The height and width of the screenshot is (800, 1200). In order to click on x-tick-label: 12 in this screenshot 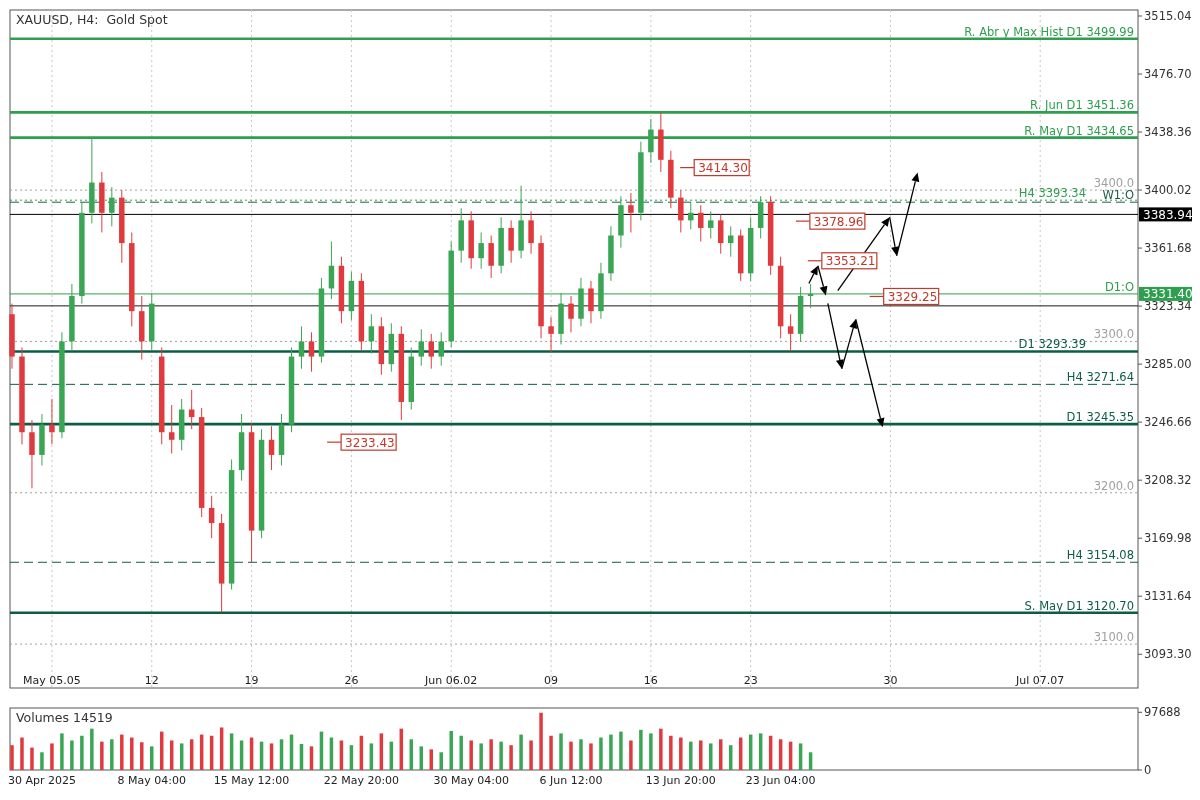, I will do `click(151, 680)`.